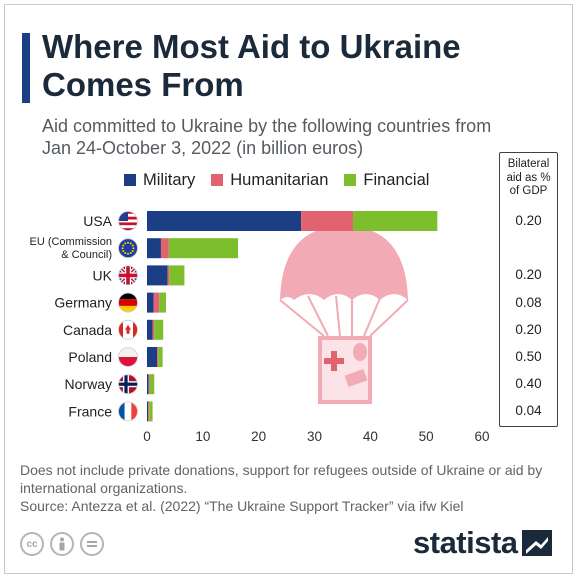 The image size is (579, 580). What do you see at coordinates (426, 436) in the screenshot?
I see `x-tick-label-5: 50` at bounding box center [426, 436].